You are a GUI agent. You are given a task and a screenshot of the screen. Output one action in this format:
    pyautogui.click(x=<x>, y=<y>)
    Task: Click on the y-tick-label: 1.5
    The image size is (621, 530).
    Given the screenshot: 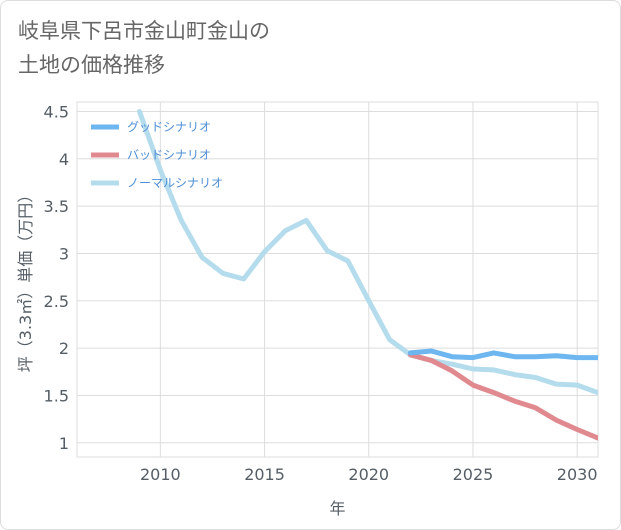 What is the action you would take?
    pyautogui.click(x=56, y=395)
    